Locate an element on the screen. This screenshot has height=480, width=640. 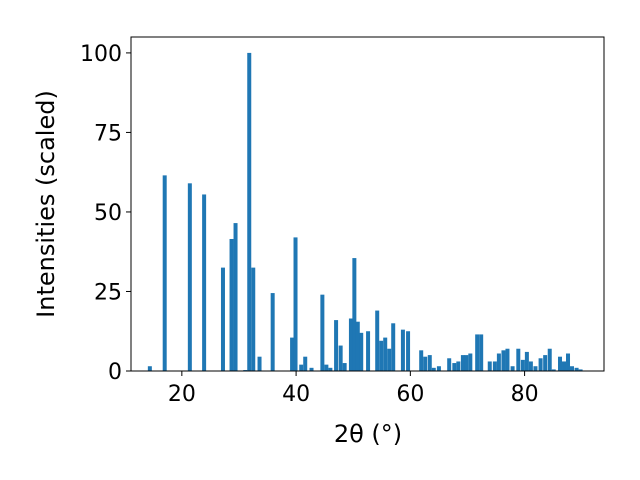
y-tick-label: 100 is located at coordinates (101, 54).